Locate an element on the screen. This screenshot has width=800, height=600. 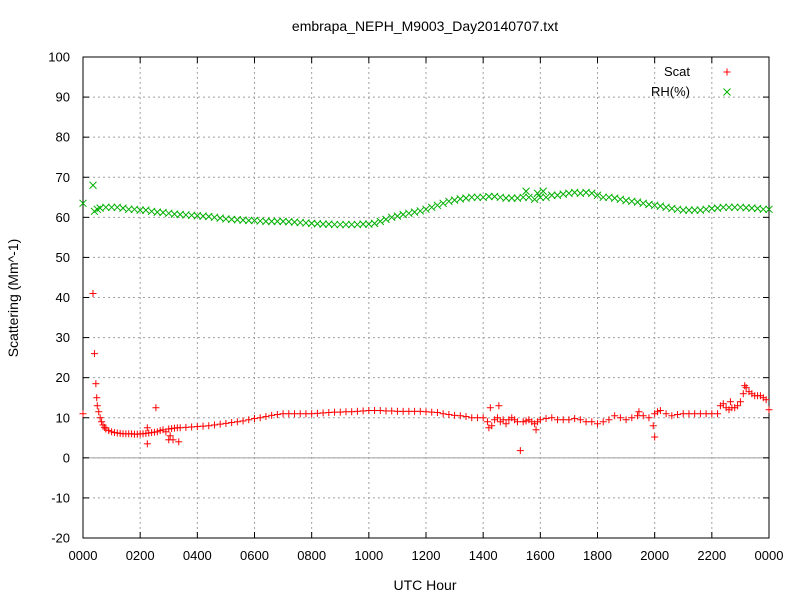
x-axis-label: UTC Hour is located at coordinates (424, 585).